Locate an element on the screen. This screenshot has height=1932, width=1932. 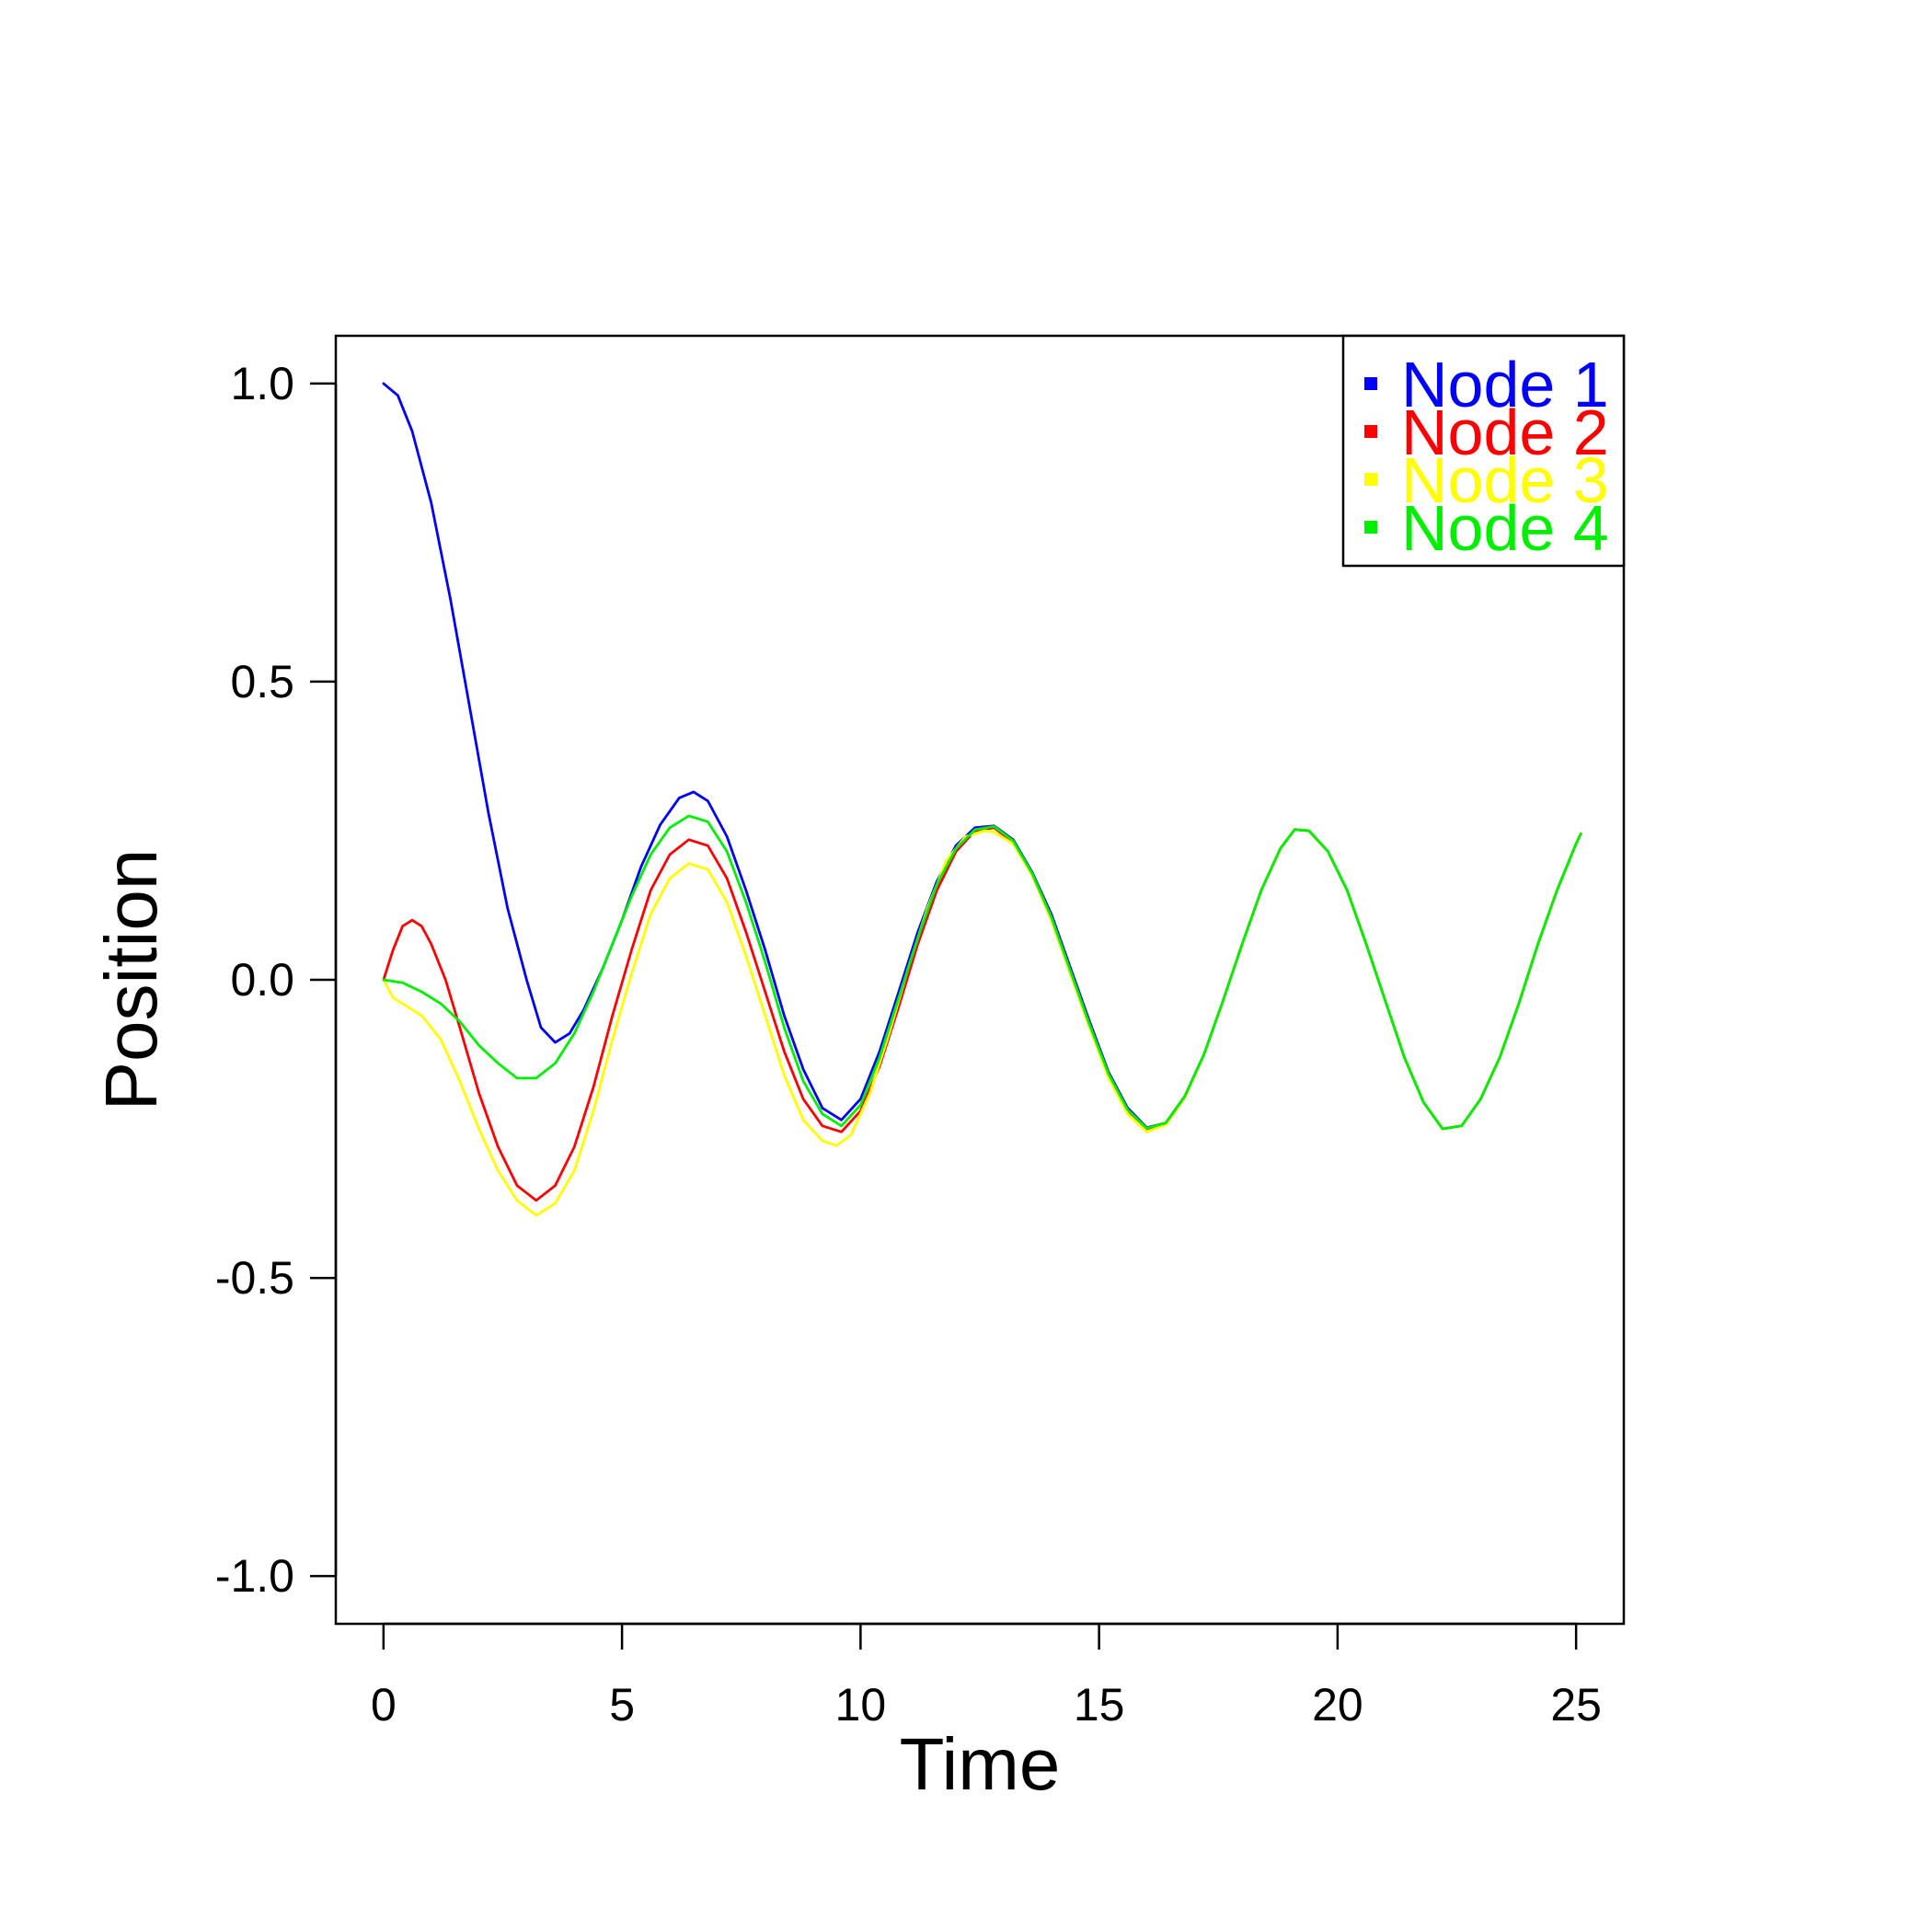
y-tick-label: 0.5 is located at coordinates (262, 681).